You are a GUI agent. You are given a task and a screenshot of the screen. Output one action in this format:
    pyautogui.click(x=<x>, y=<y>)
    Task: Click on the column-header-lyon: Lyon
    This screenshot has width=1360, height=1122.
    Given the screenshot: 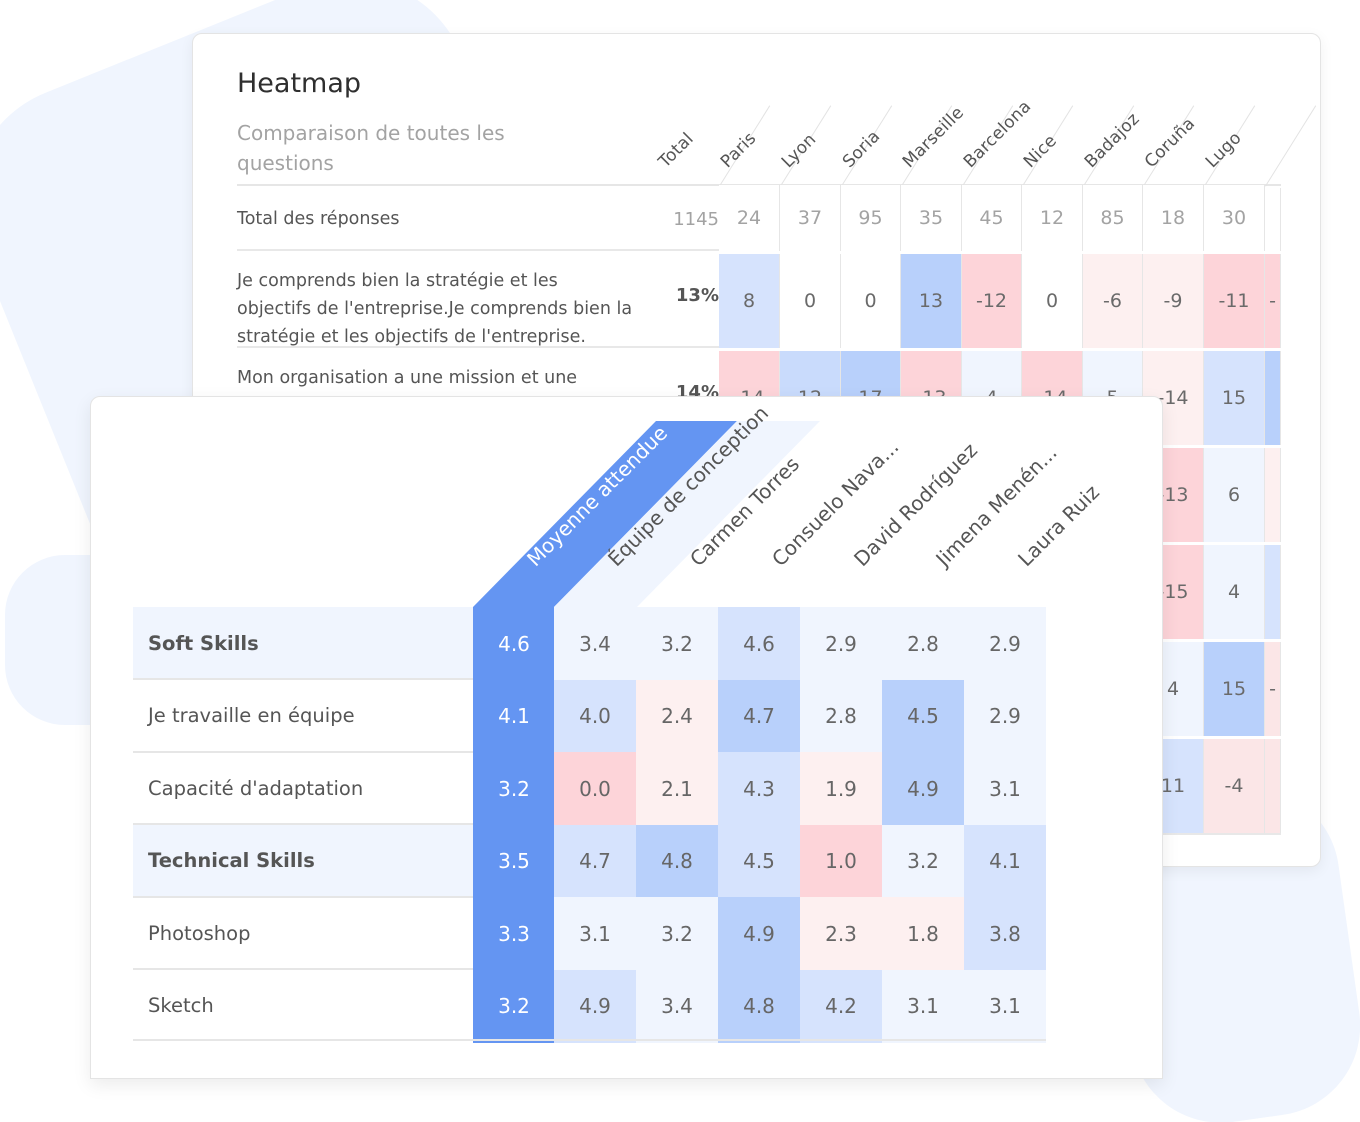 What is the action you would take?
    pyautogui.click(x=809, y=140)
    